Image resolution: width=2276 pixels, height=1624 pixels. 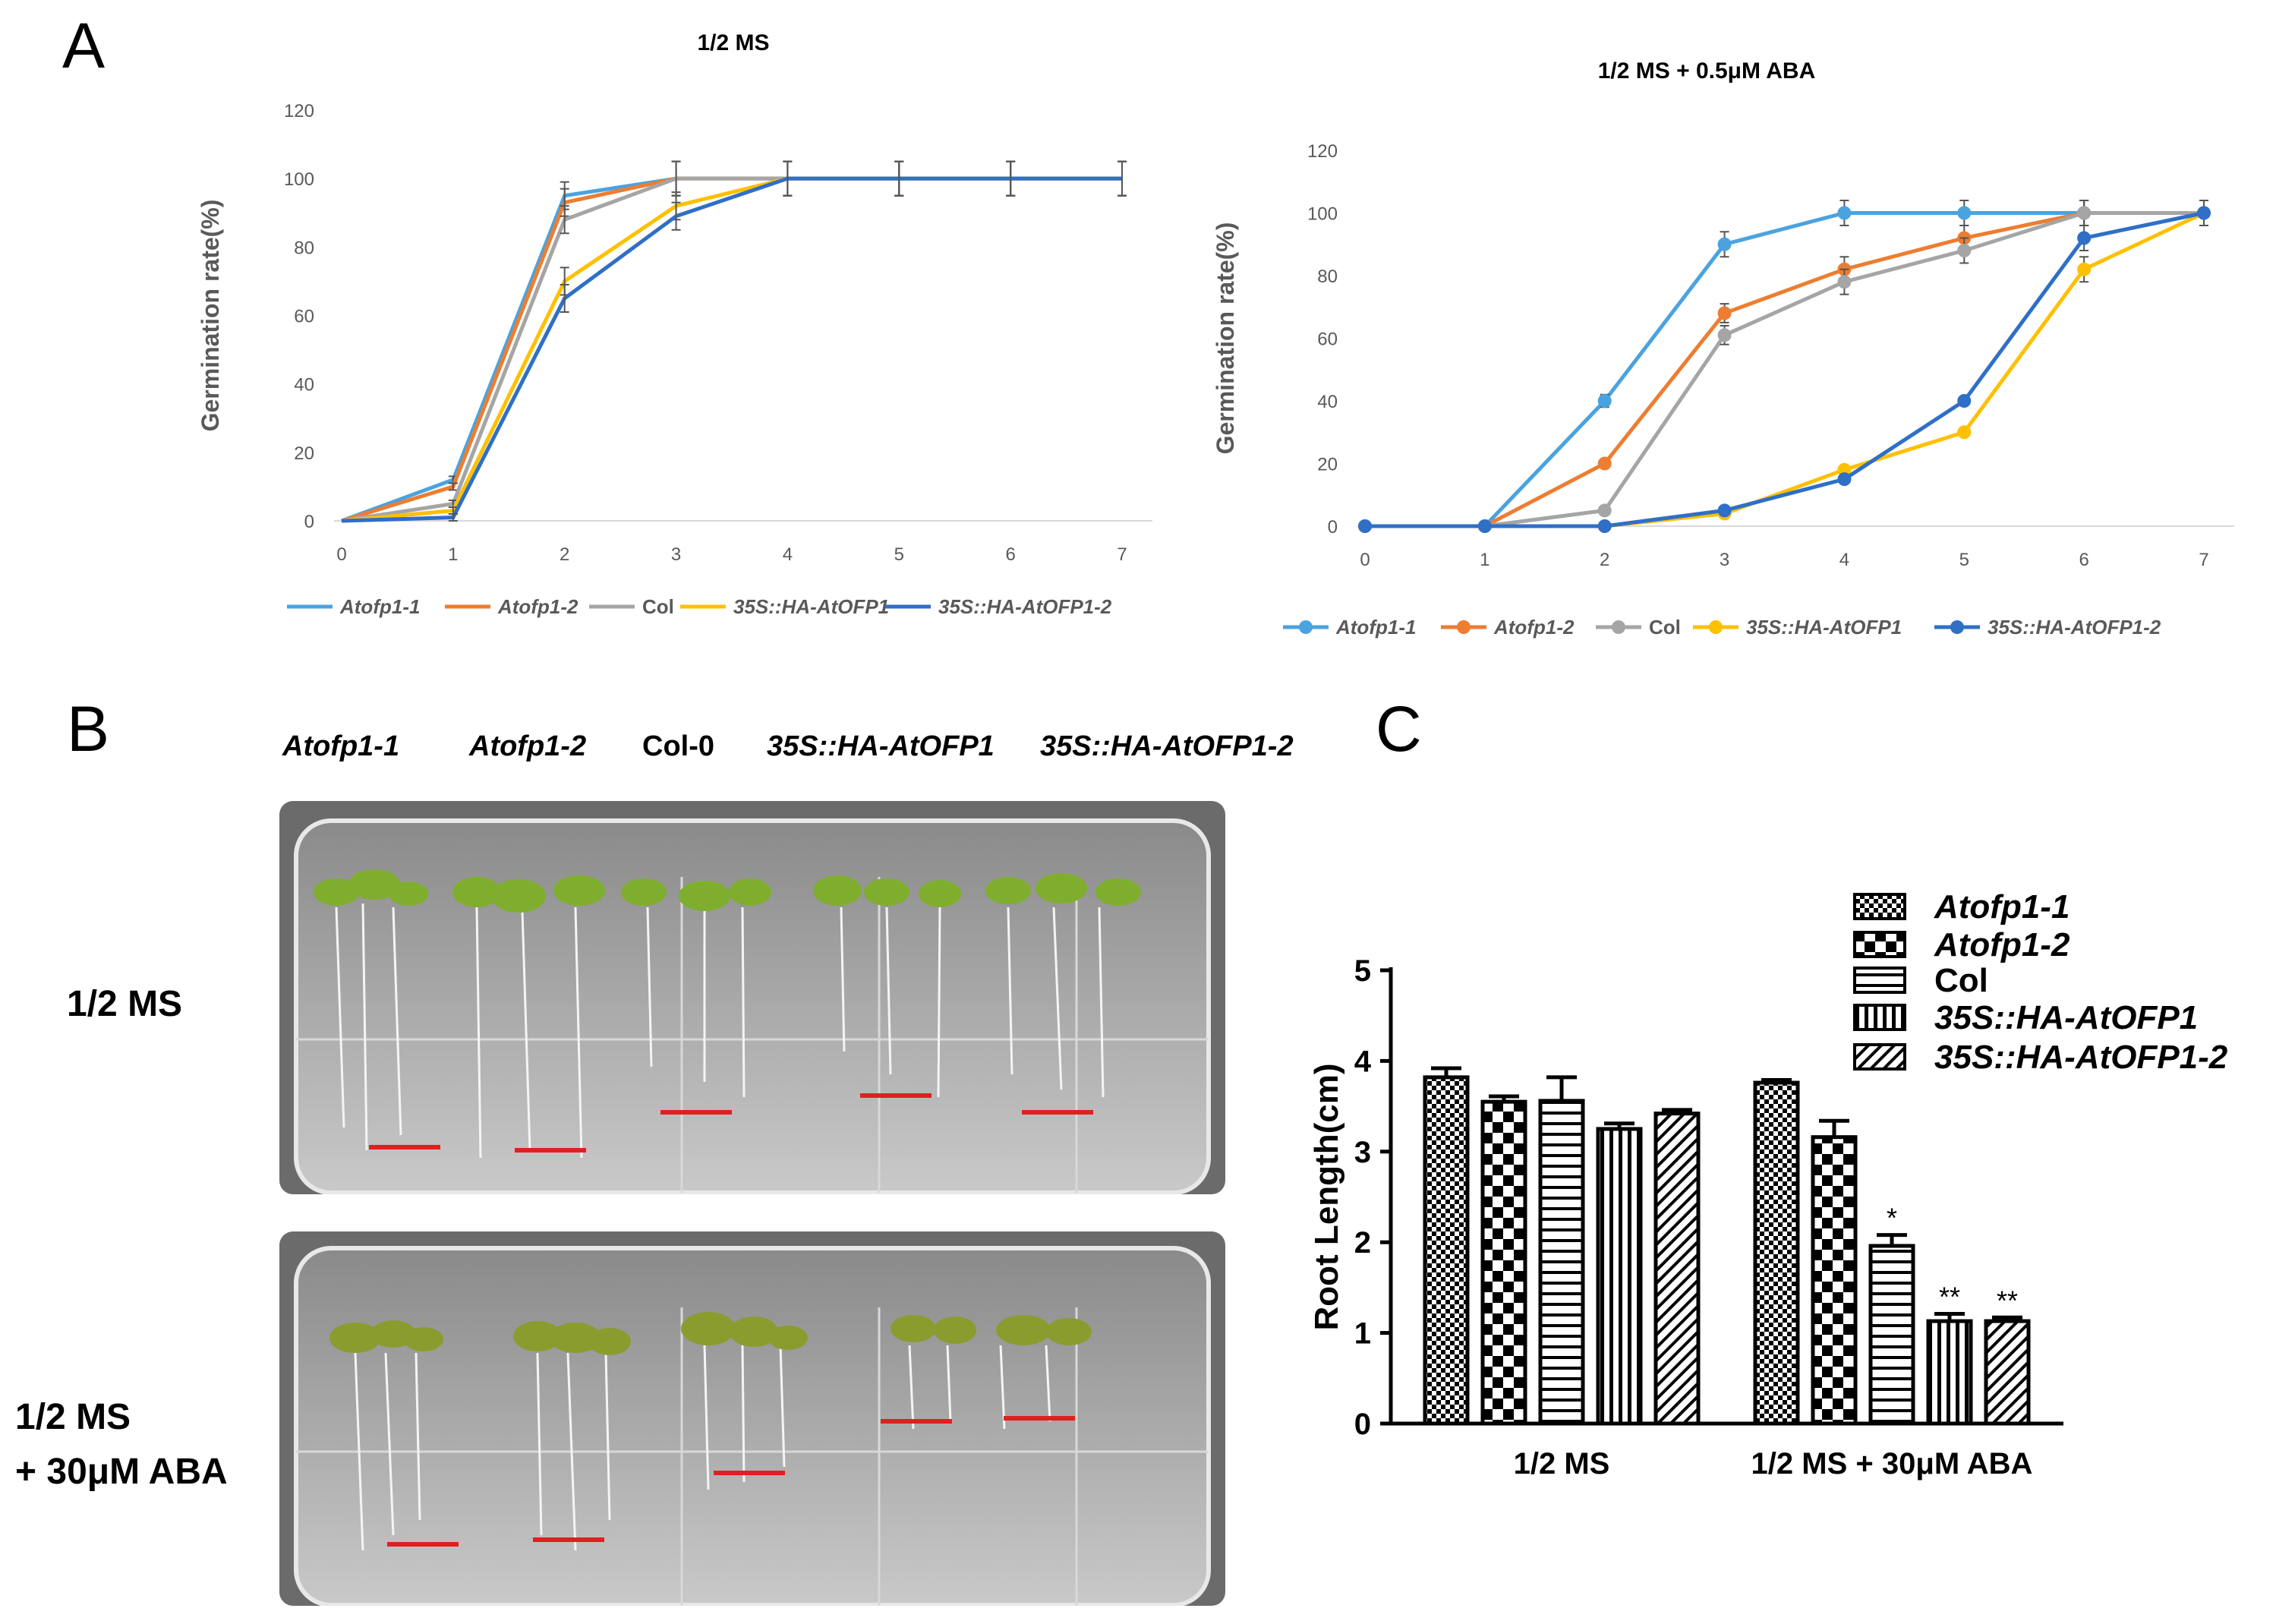 I want to click on y-tick-label: 40, so click(x=1327, y=402).